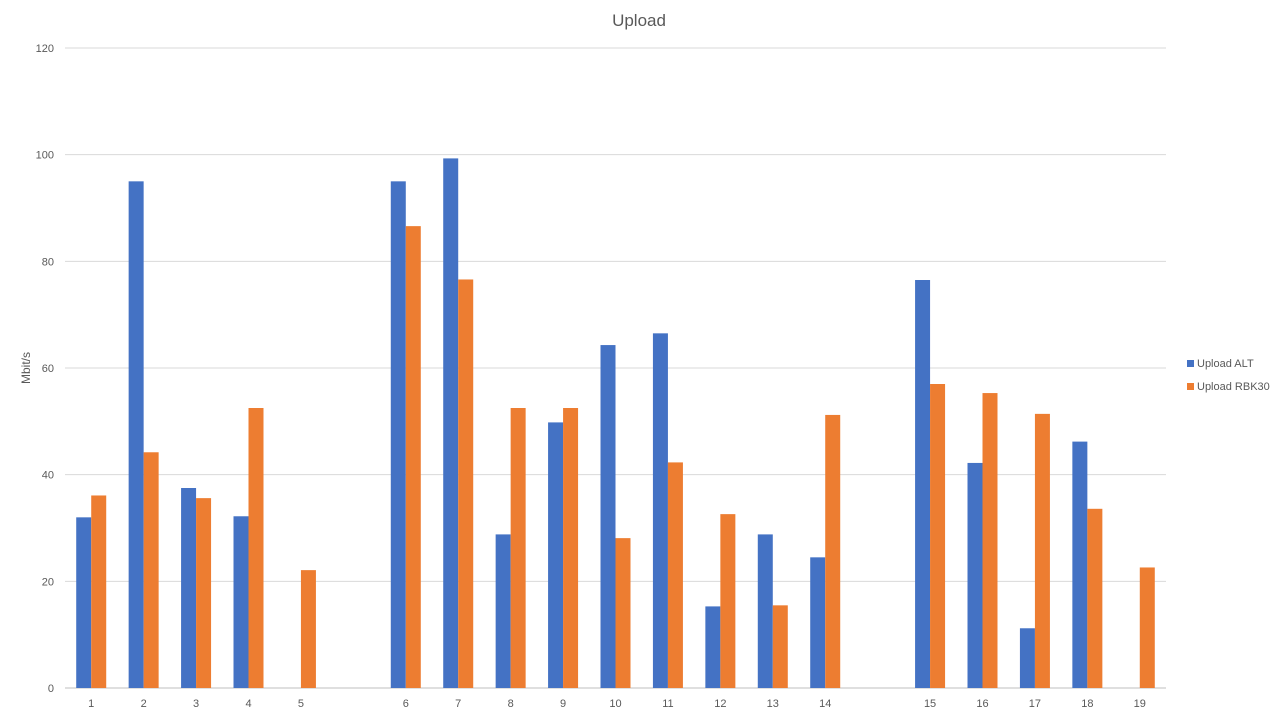  I want to click on y-tick-label: 80, so click(48, 262).